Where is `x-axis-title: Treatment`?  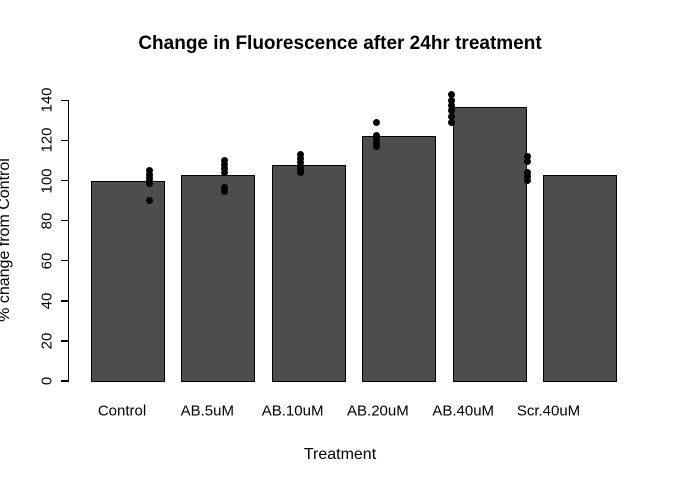 x-axis-title: Treatment is located at coordinates (340, 454).